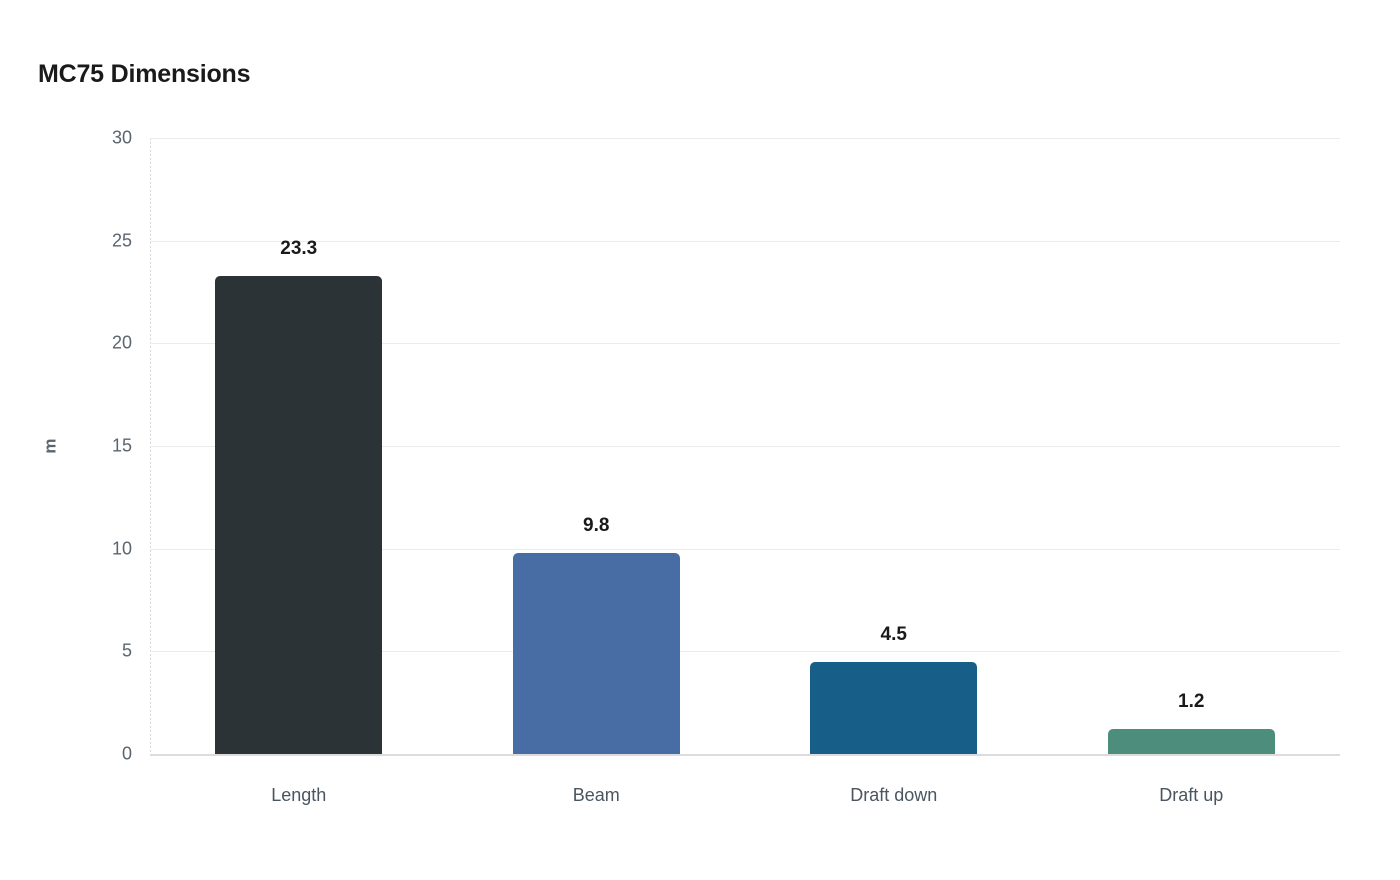 Image resolution: width=1400 pixels, height=880 pixels. I want to click on bar-value-label: 23.3, so click(299, 248).